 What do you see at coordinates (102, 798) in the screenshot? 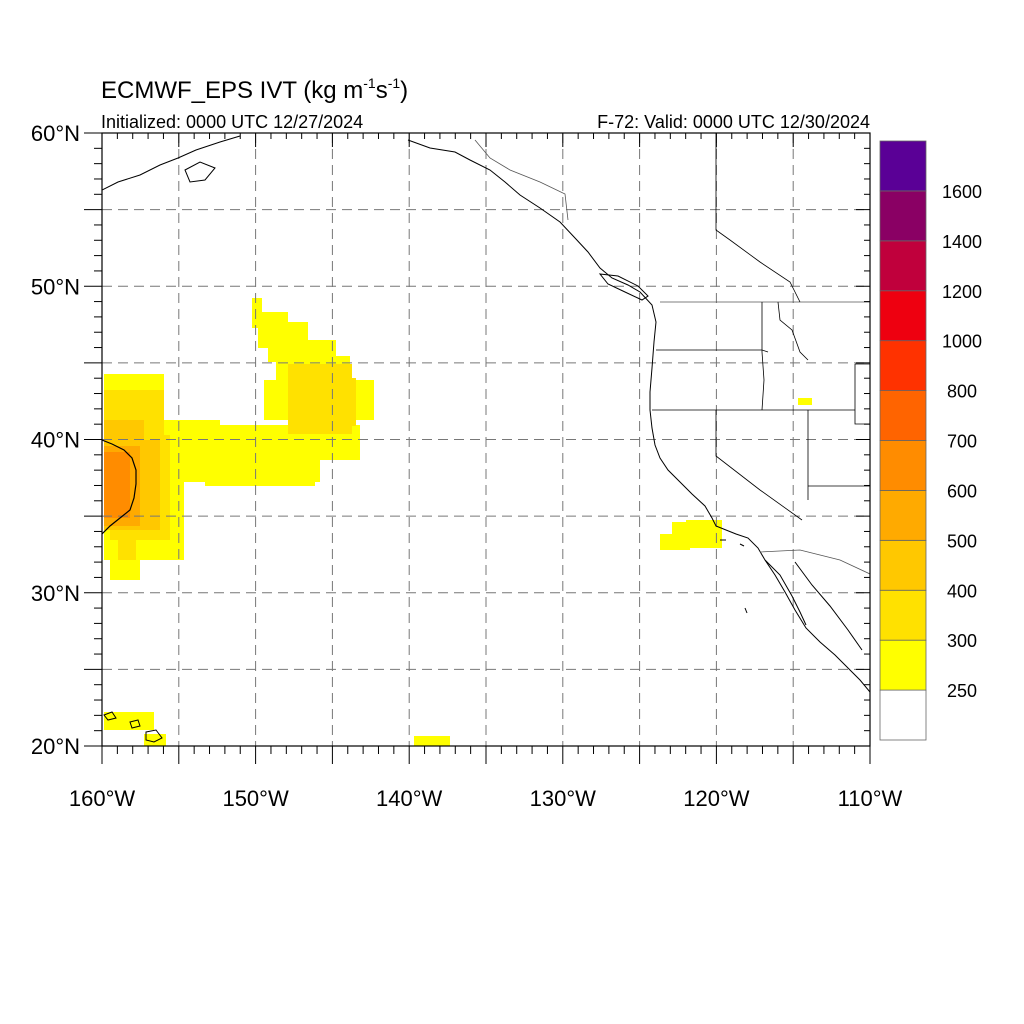
I see `lon-label: 160°W` at bounding box center [102, 798].